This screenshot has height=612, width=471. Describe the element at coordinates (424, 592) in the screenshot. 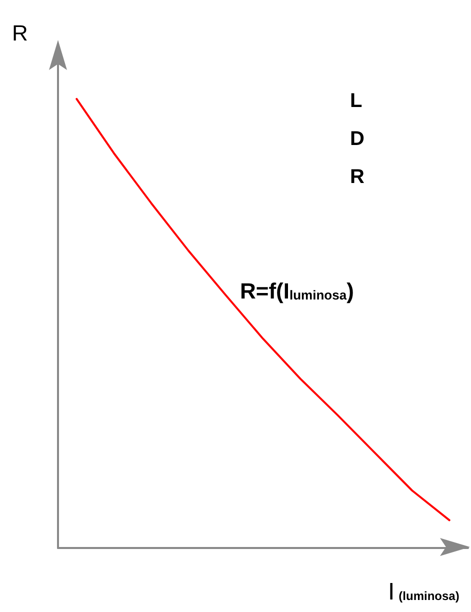

I see `x-axis-title: I(luminosa)` at that location.